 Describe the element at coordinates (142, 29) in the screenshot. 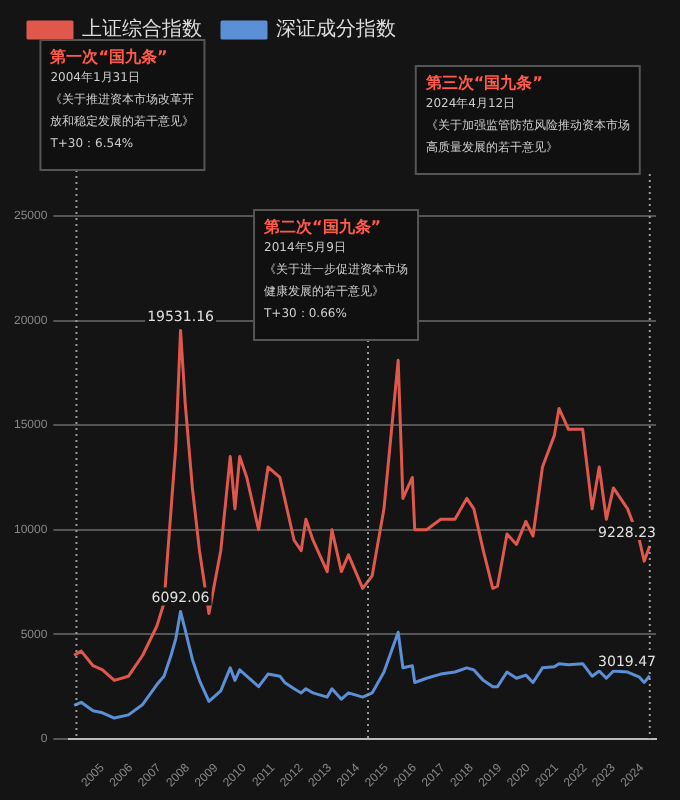

I see `legend-label: 上证综合指数` at that location.